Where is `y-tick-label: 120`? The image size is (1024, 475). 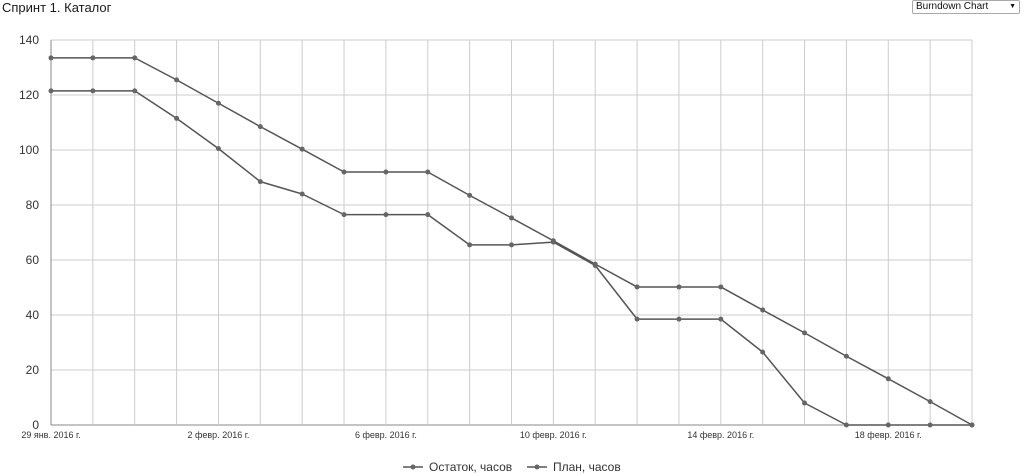
y-tick-label: 120 is located at coordinates (29, 95).